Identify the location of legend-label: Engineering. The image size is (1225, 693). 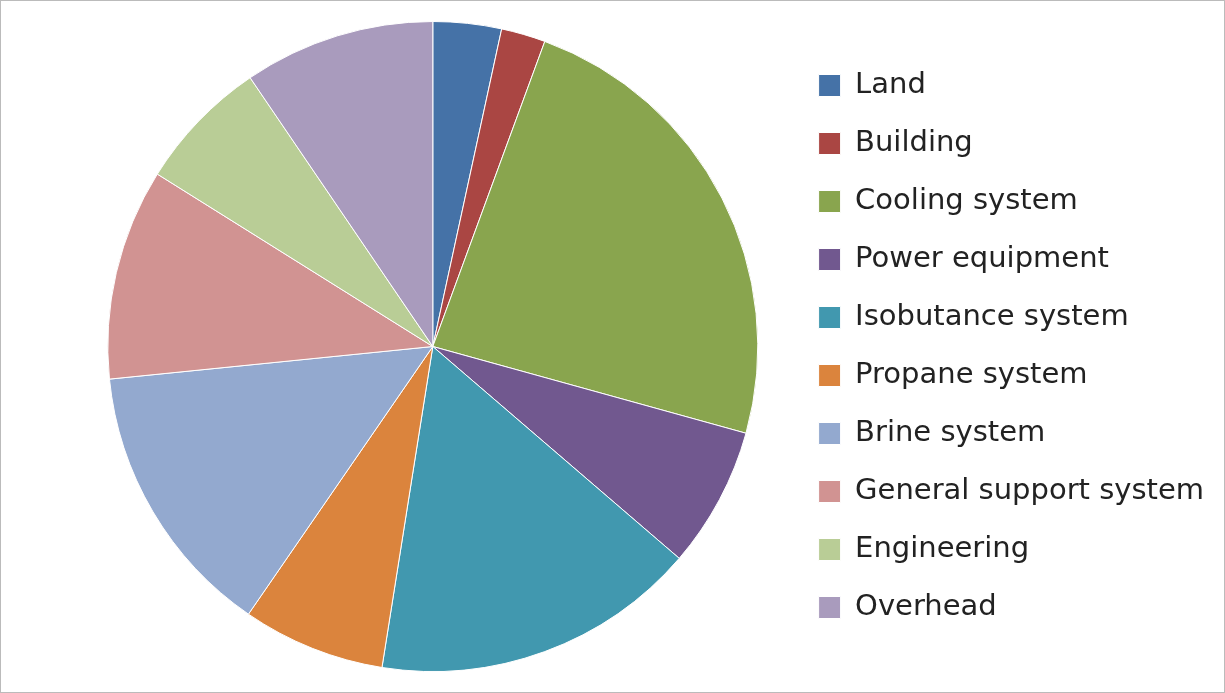
(942, 547).